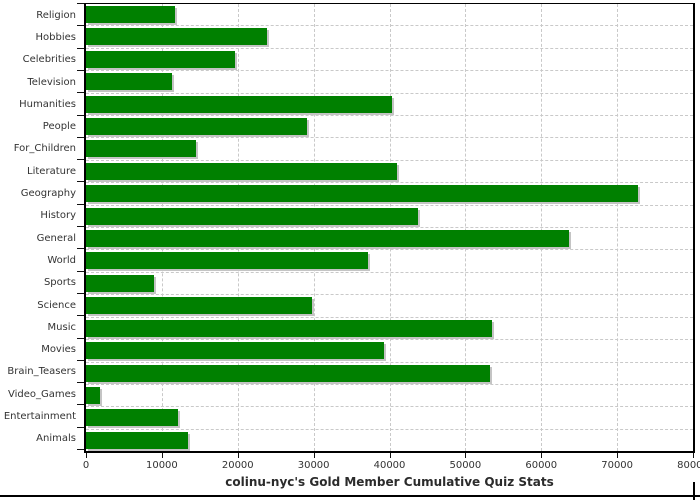 Image resolution: width=700 pixels, height=500 pixels. Describe the element at coordinates (61, 327) in the screenshot. I see `y-axis-label: Music` at that location.